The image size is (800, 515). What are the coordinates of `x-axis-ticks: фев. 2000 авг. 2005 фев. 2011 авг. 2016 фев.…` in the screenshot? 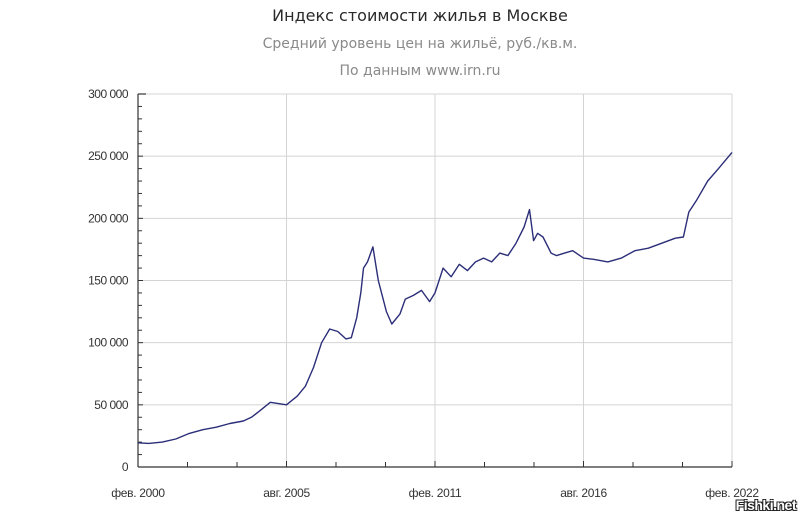 It's located at (435, 493).